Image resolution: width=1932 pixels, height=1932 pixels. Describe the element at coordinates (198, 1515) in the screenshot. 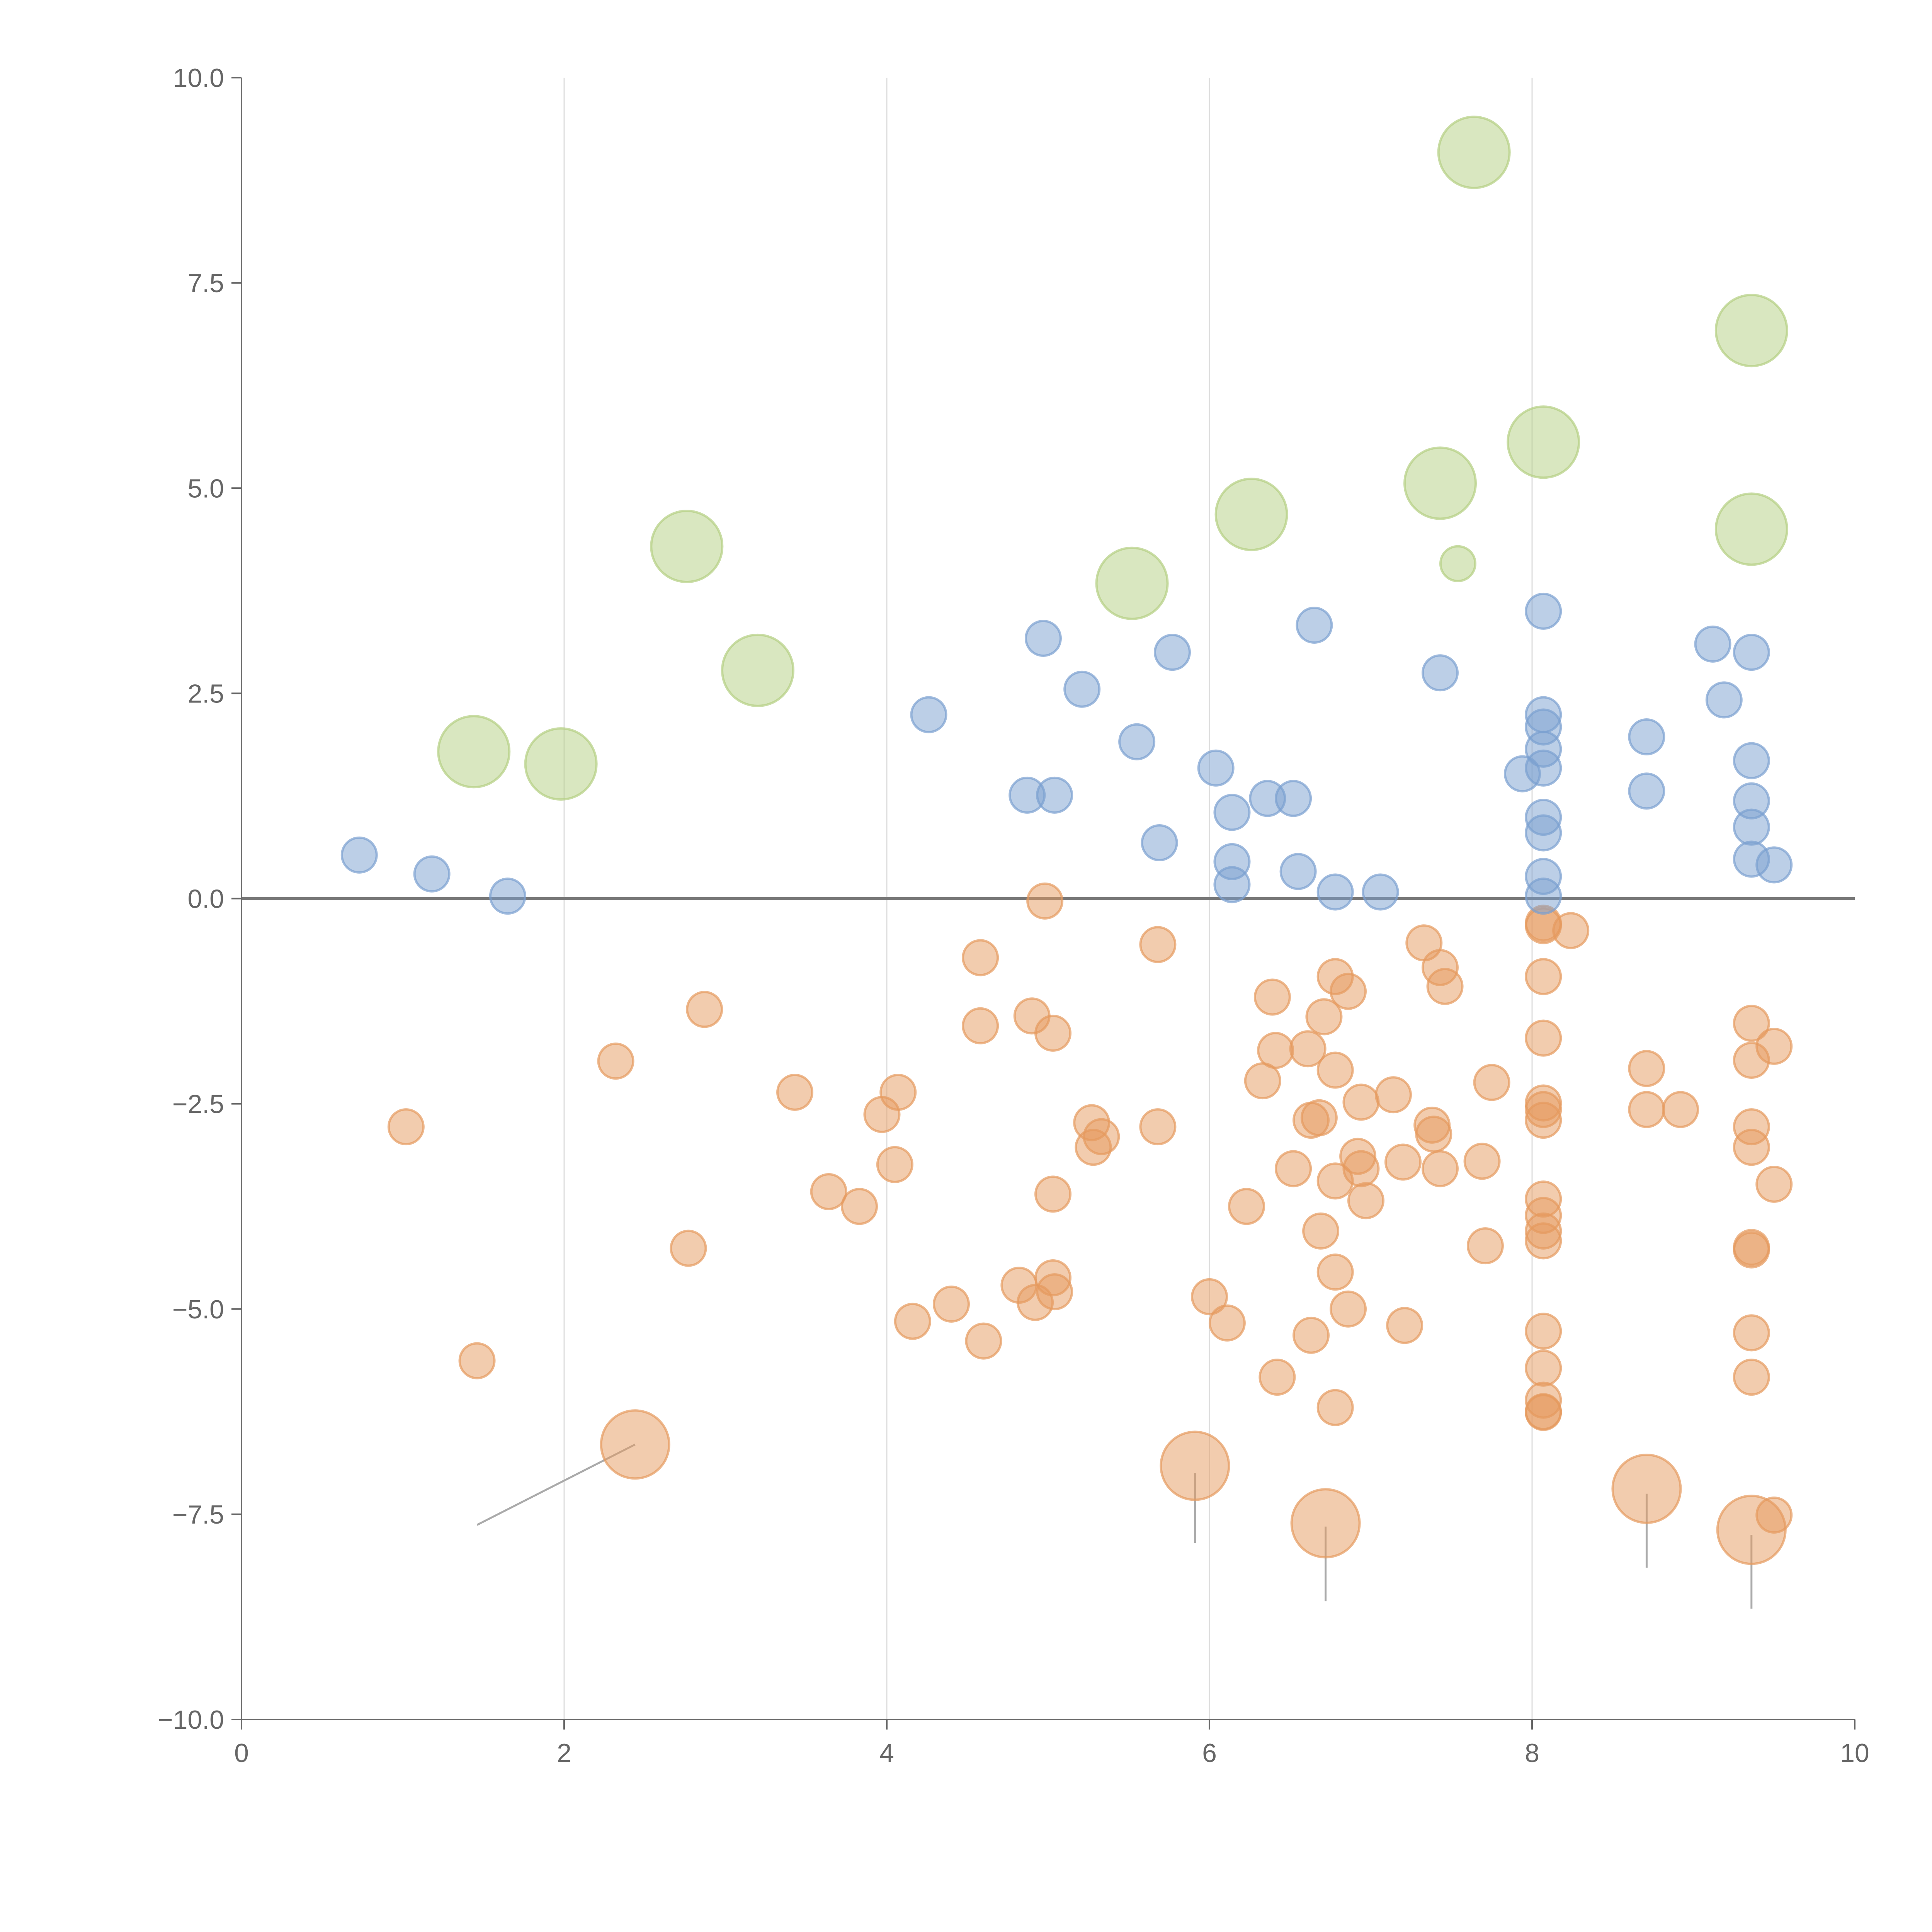

I see `y-tick-label: −7.5` at that location.